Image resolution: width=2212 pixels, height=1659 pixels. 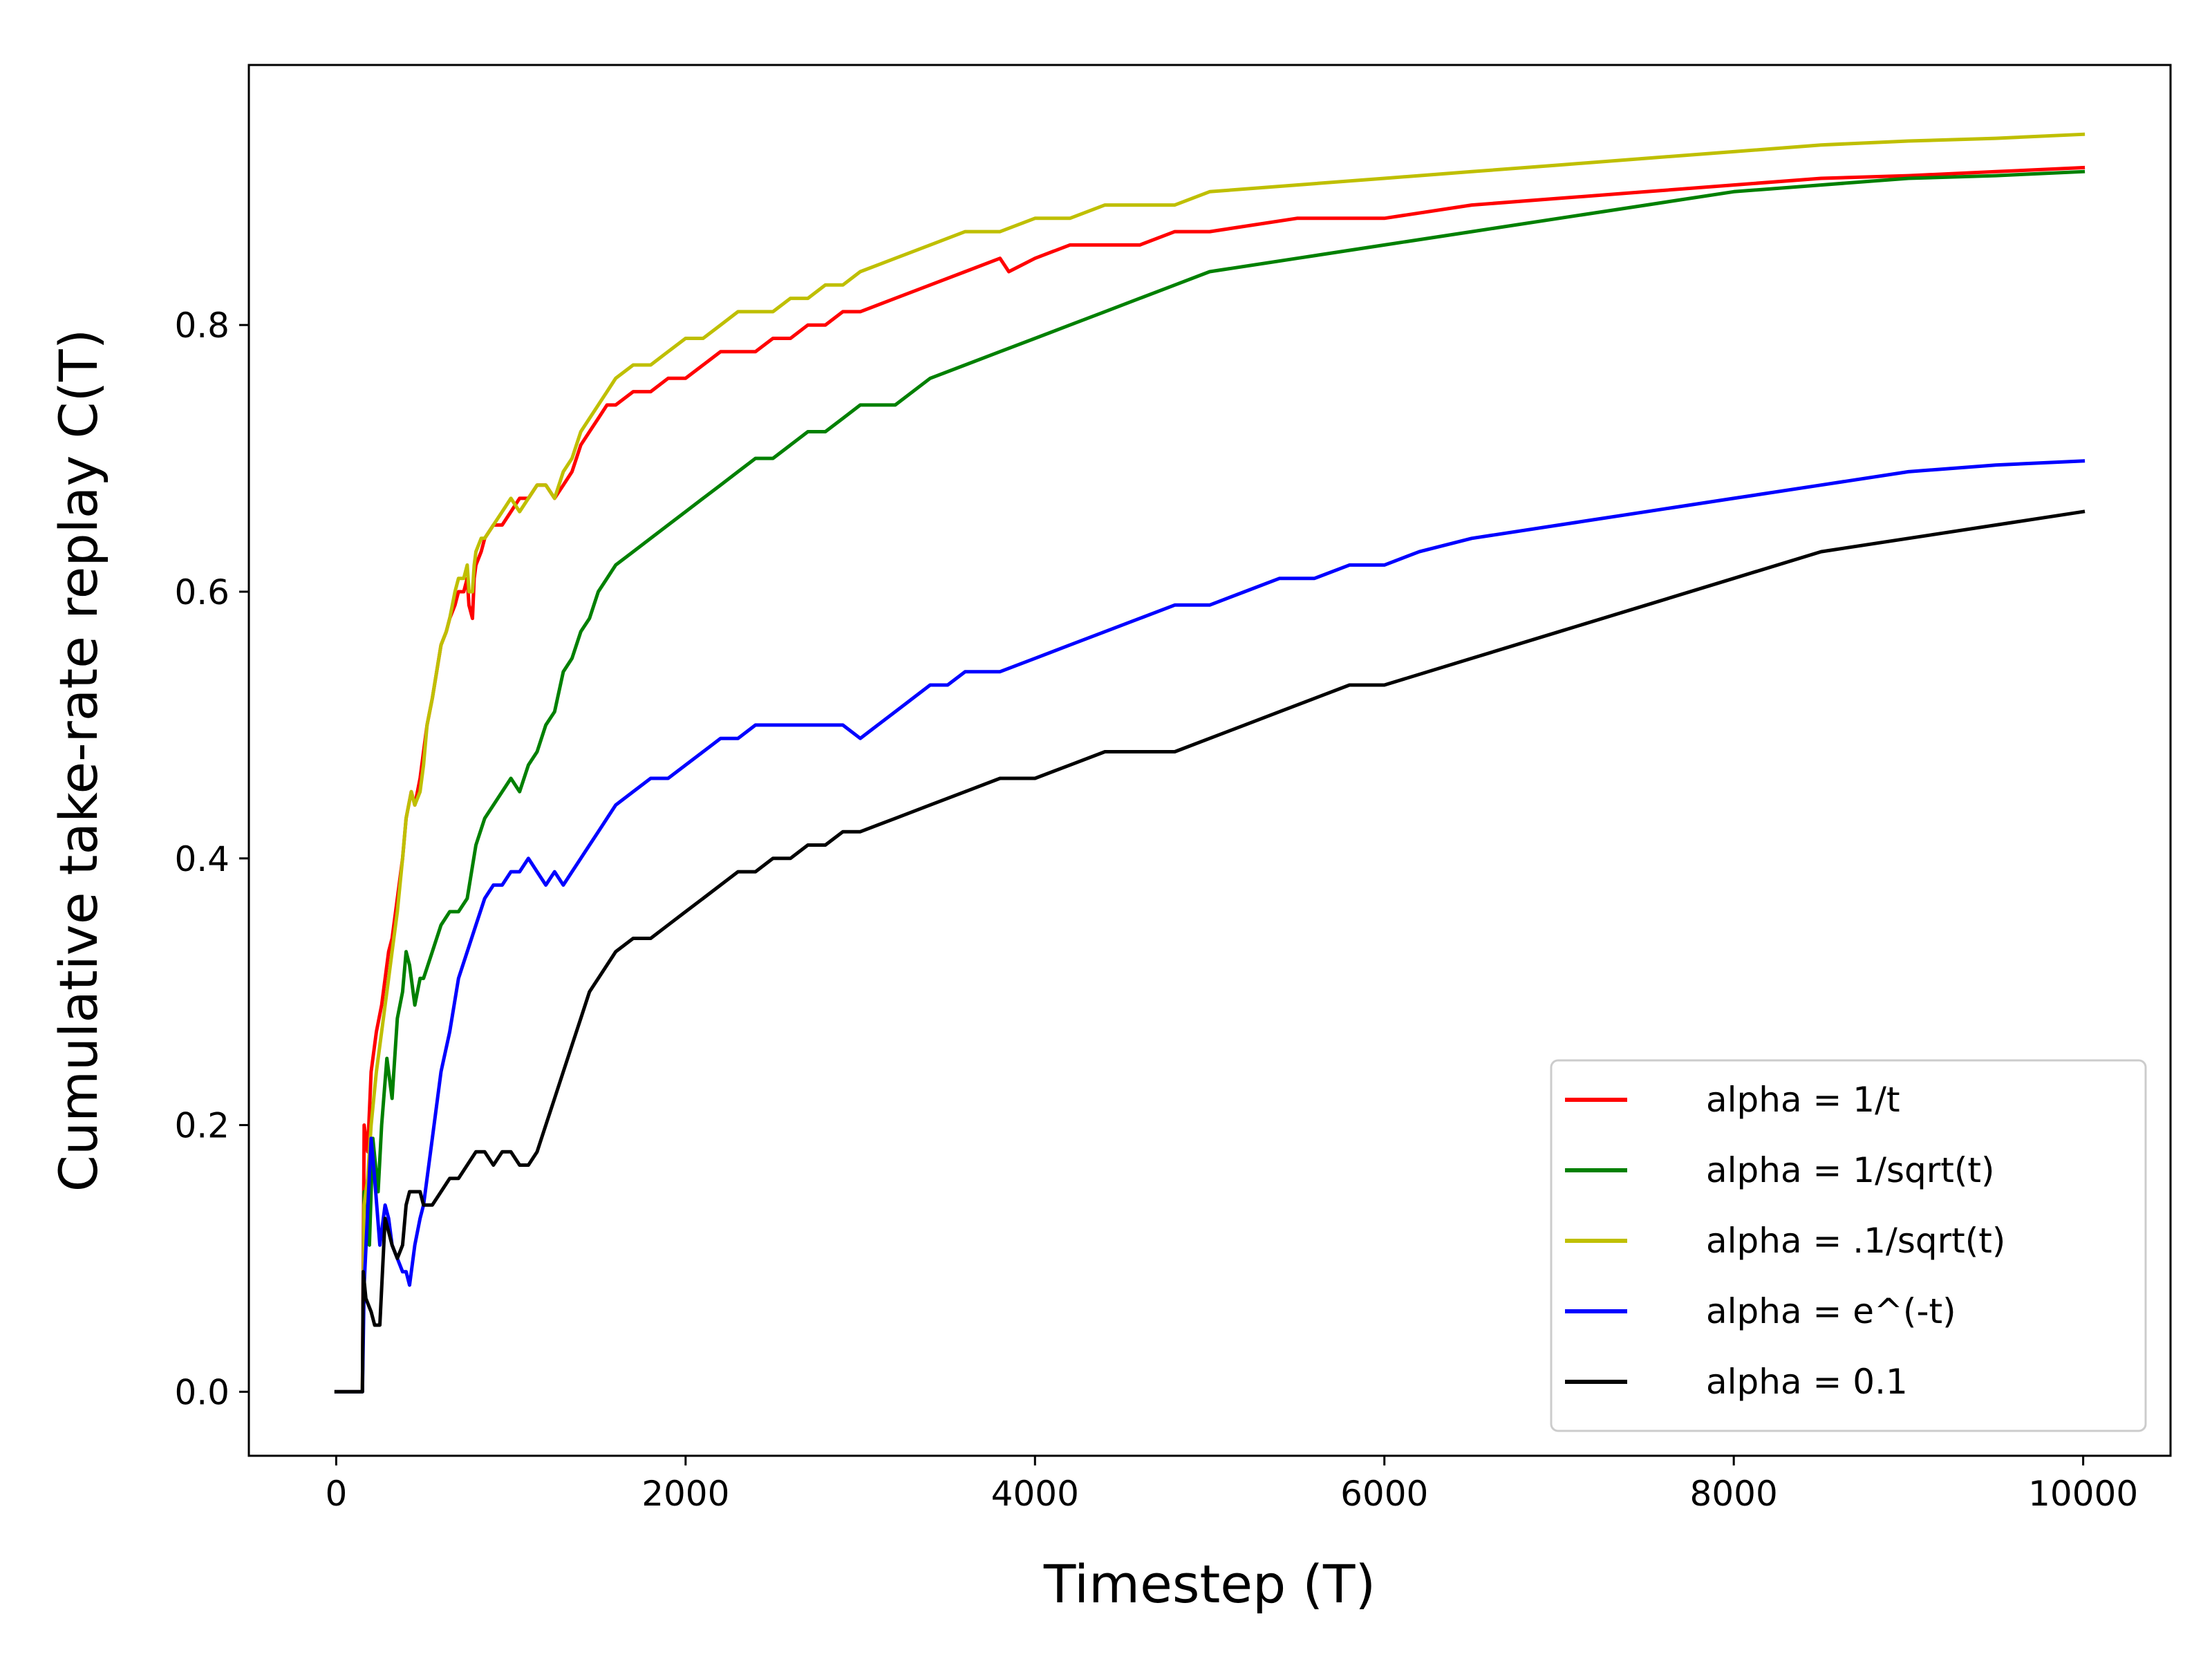 I want to click on y-tick-label: 0.4, so click(x=201, y=859).